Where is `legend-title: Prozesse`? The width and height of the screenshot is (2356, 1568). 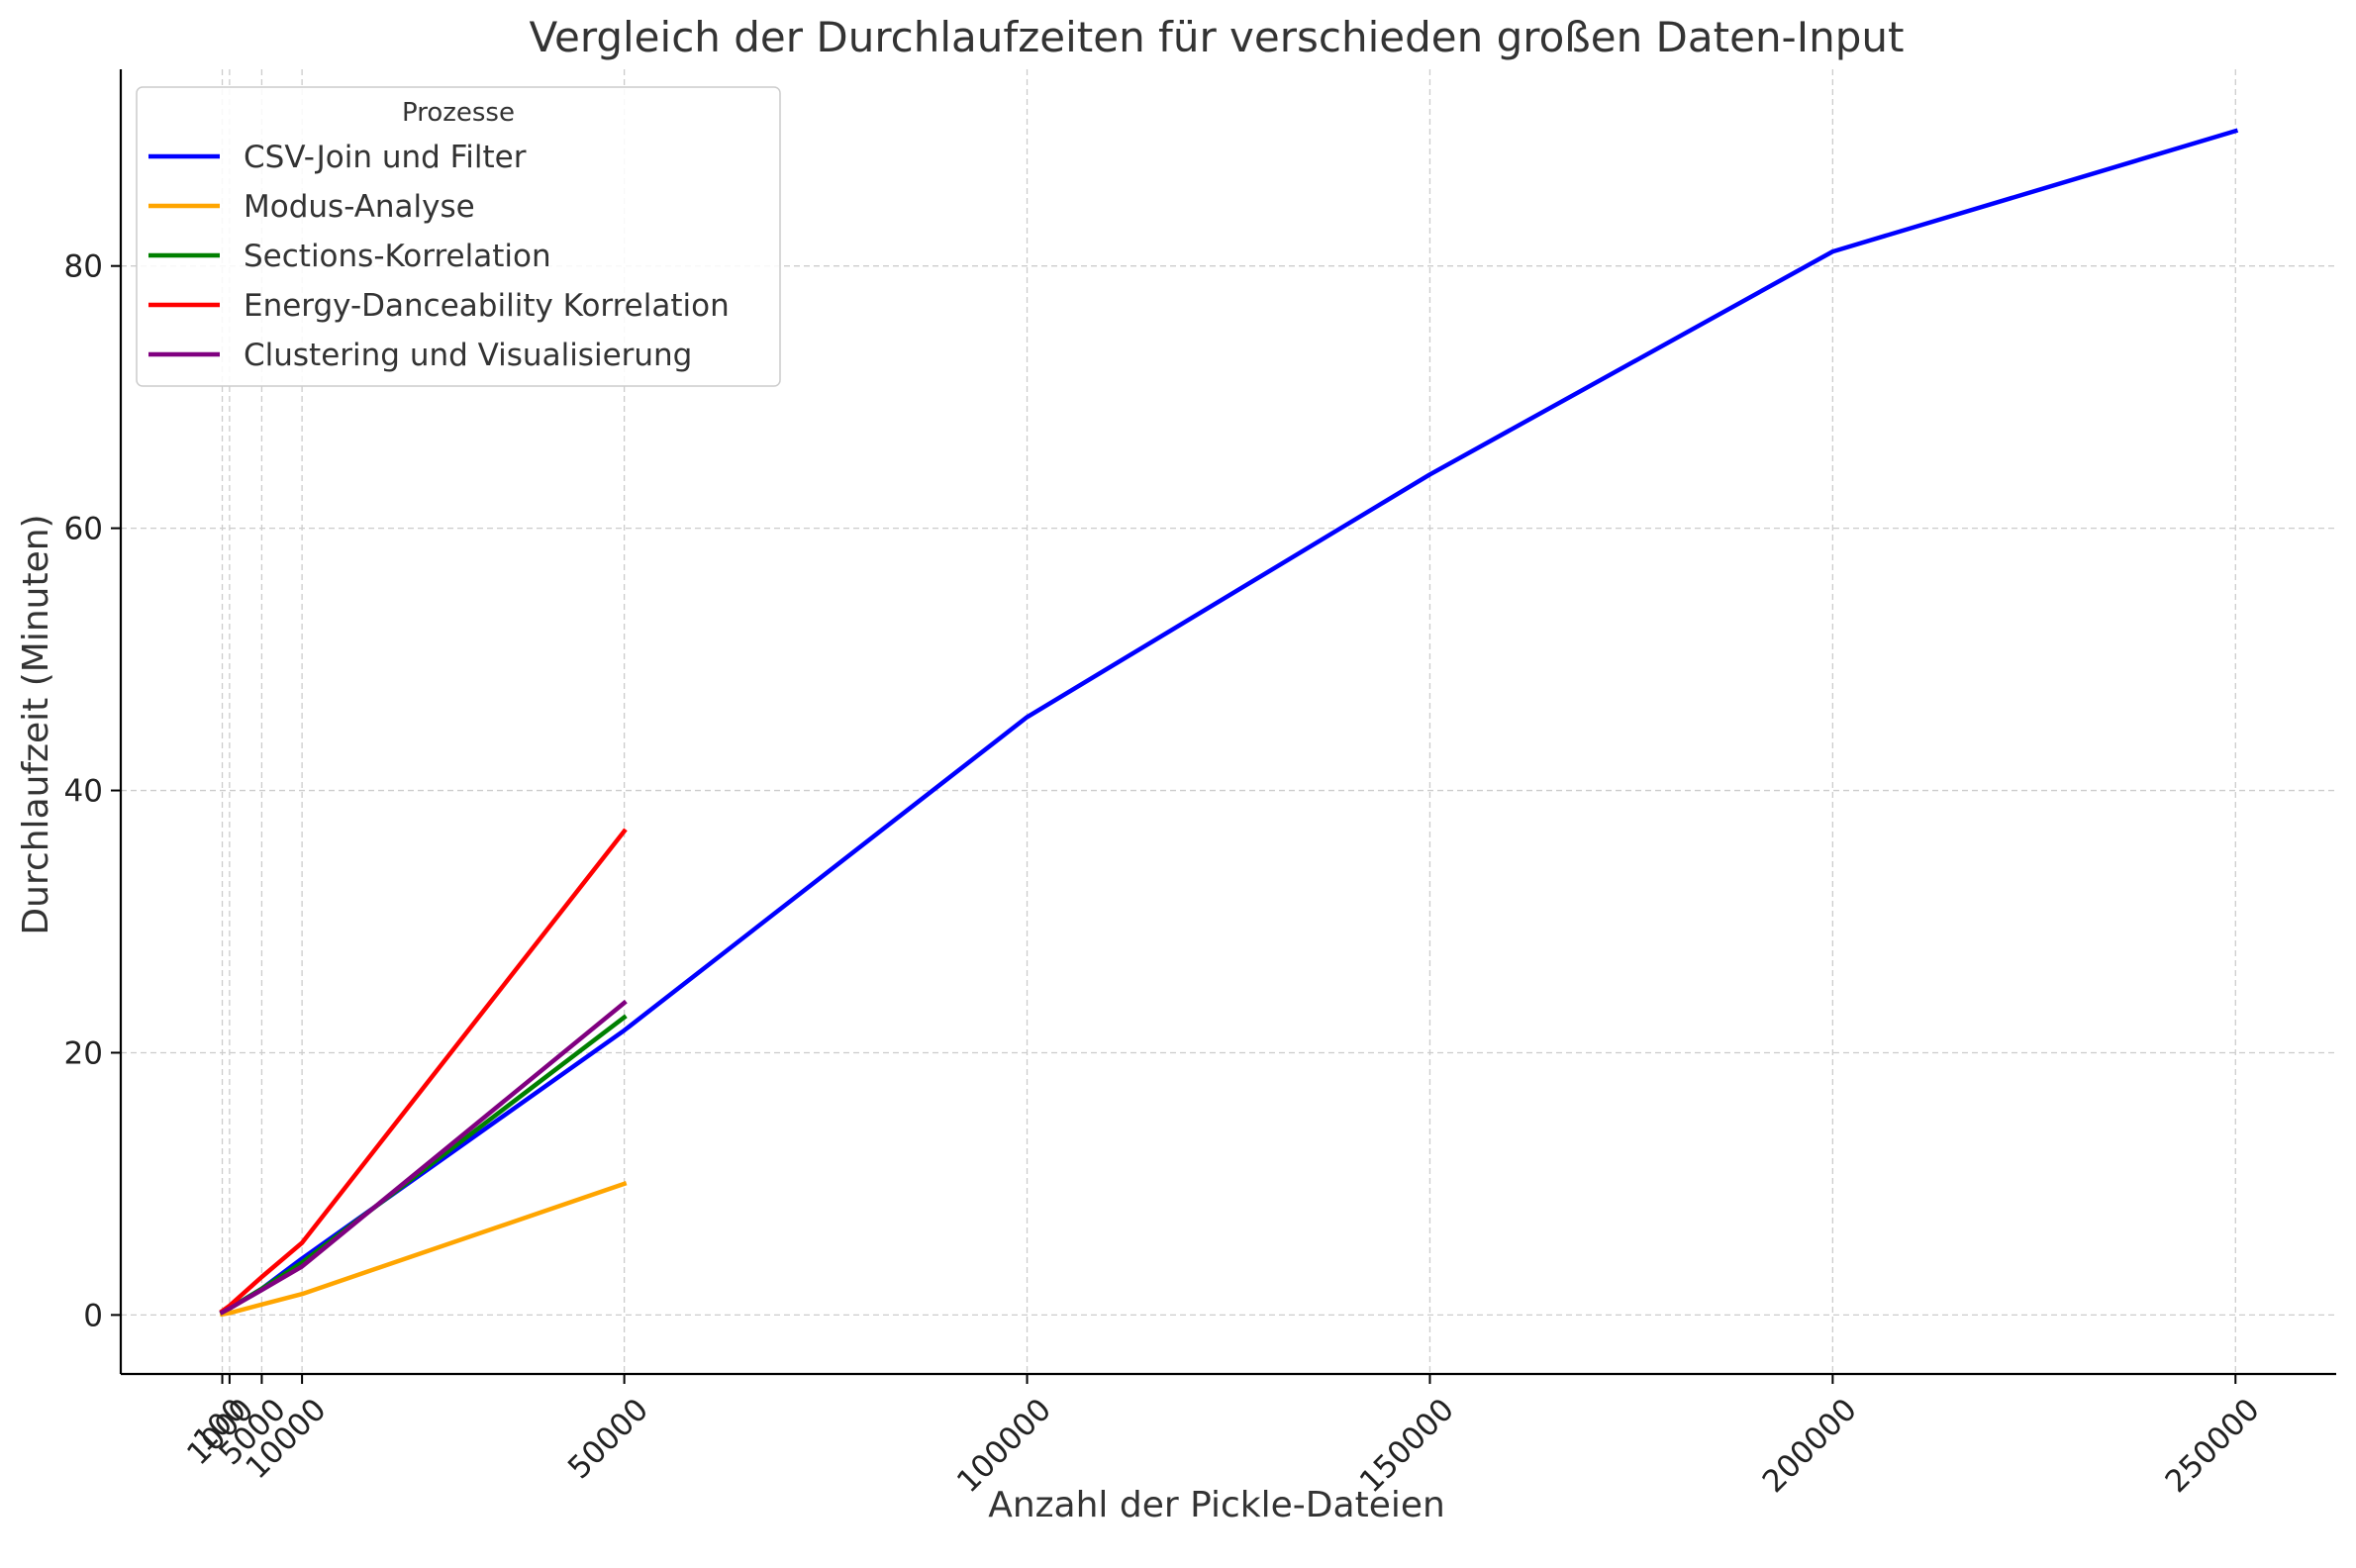 legend-title: Prozesse is located at coordinates (459, 113).